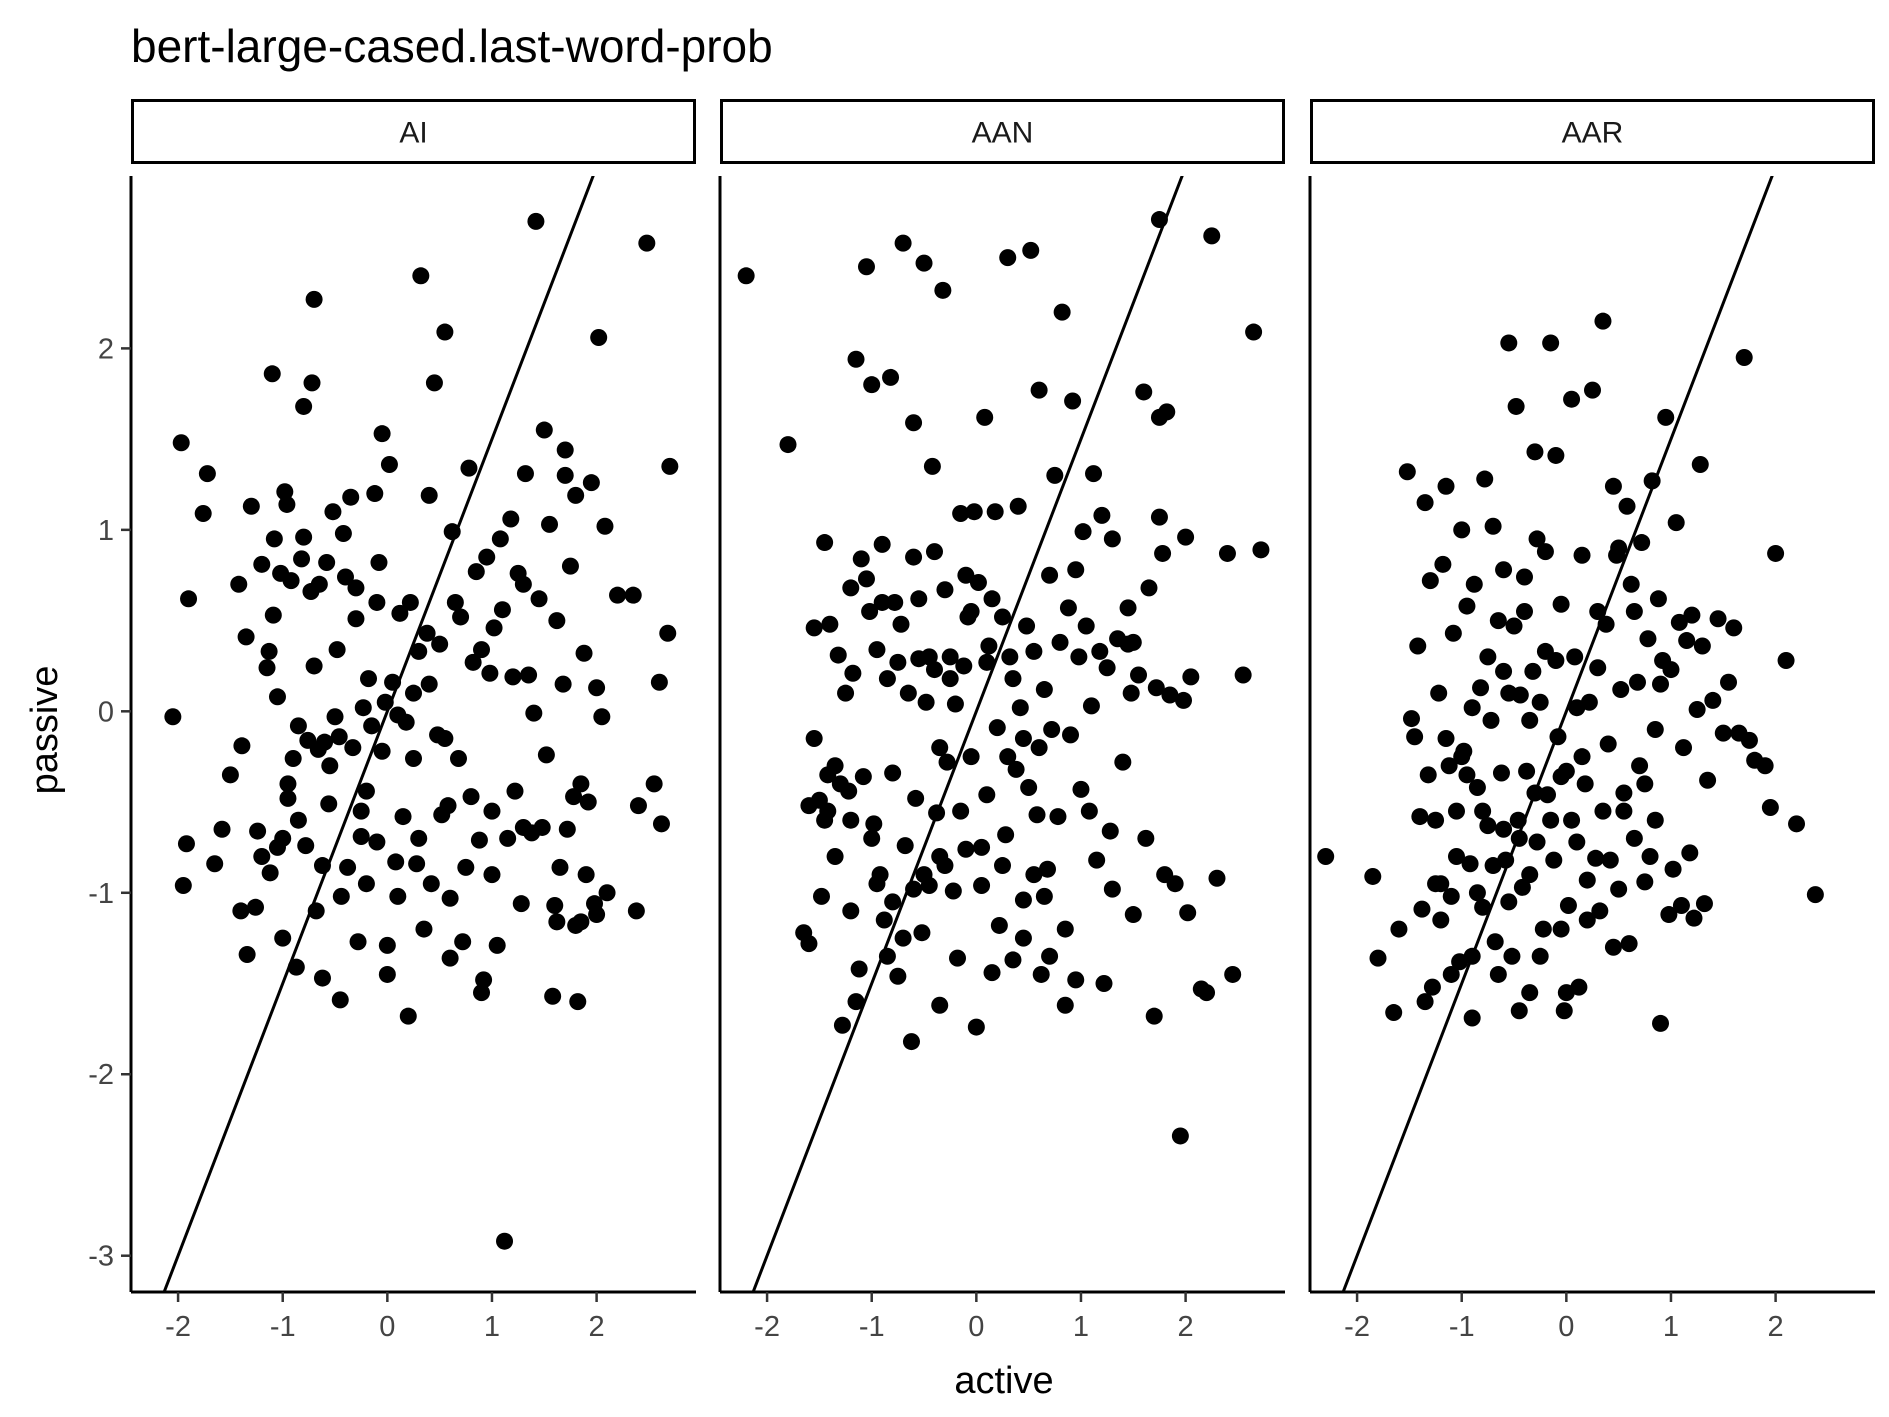 The image size is (1889, 1417). Describe the element at coordinates (413, 131) in the screenshot. I see `facet-strip-ai` at that location.